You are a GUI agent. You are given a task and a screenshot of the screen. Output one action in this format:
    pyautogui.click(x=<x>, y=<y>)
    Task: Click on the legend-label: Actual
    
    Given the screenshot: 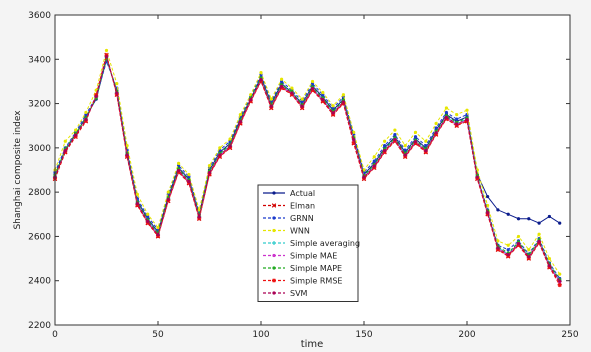 What is the action you would take?
    pyautogui.click(x=302, y=193)
    